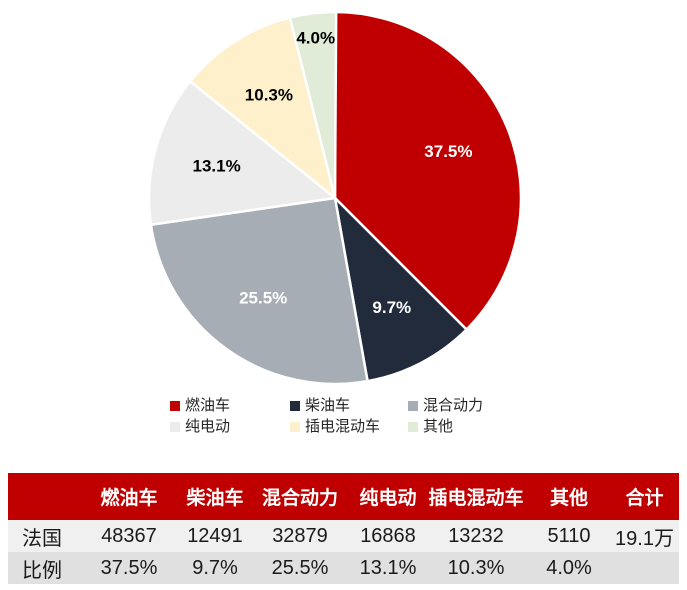 This screenshot has height=590, width=687. I want to click on table-header-cell: 纯电动, so click(388, 496).